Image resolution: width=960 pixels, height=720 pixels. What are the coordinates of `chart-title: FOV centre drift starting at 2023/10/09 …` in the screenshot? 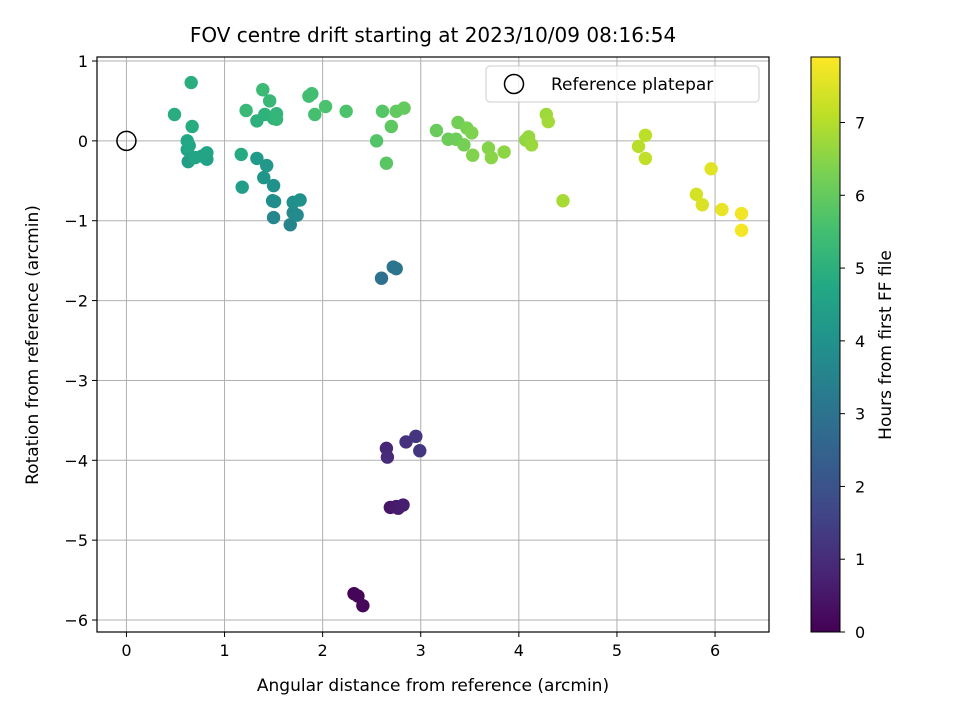 It's located at (433, 35).